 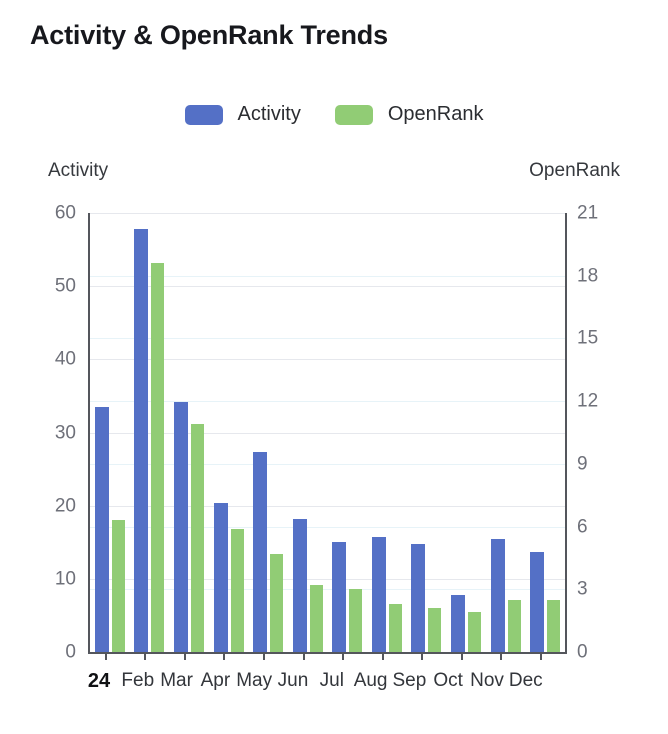 I want to click on x-axis-label: Feb, so click(x=138, y=680).